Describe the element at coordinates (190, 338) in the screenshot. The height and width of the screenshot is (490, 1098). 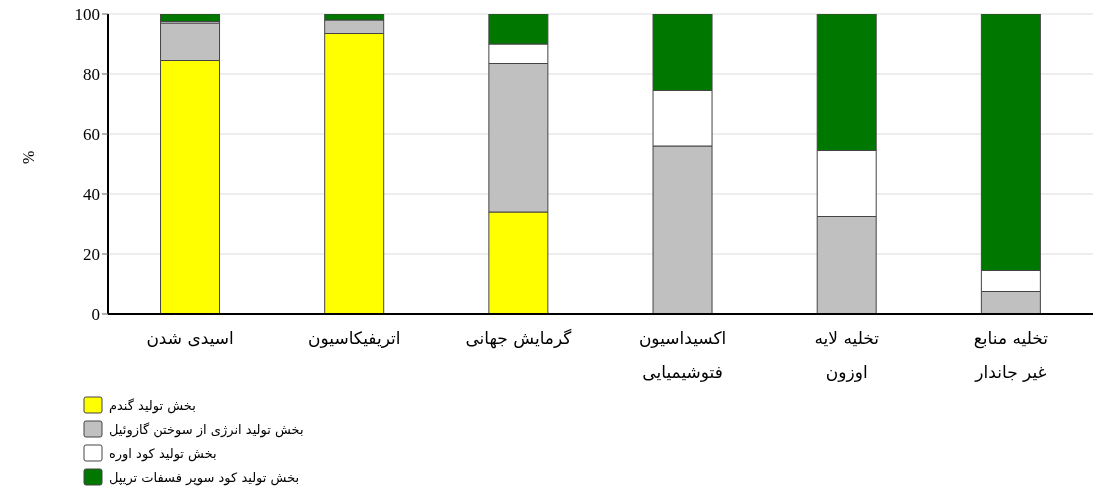
I see `x-tick-label: اسیدی شدن` at that location.